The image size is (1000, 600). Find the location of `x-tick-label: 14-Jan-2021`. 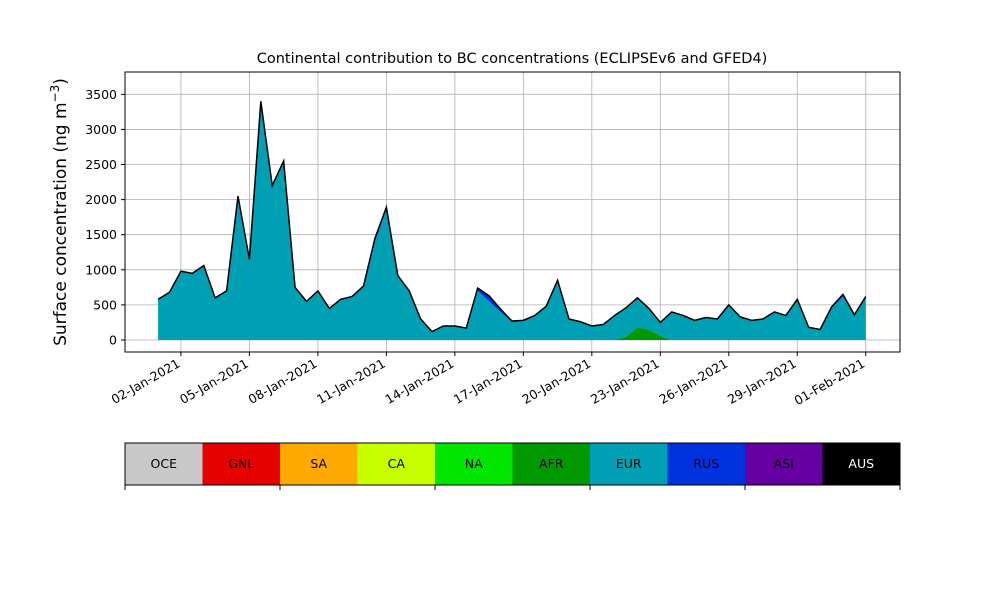

x-tick-label: 14-Jan-2021 is located at coordinates (419, 381).